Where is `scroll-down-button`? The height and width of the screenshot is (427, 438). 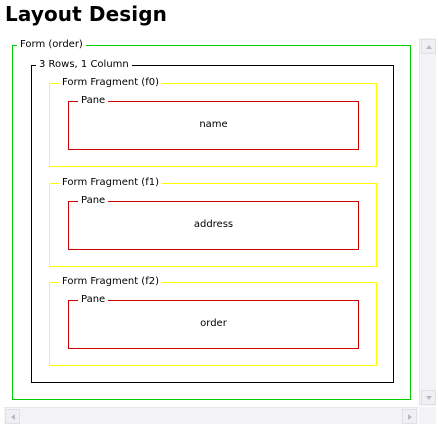 scroll-down-button is located at coordinates (428, 397).